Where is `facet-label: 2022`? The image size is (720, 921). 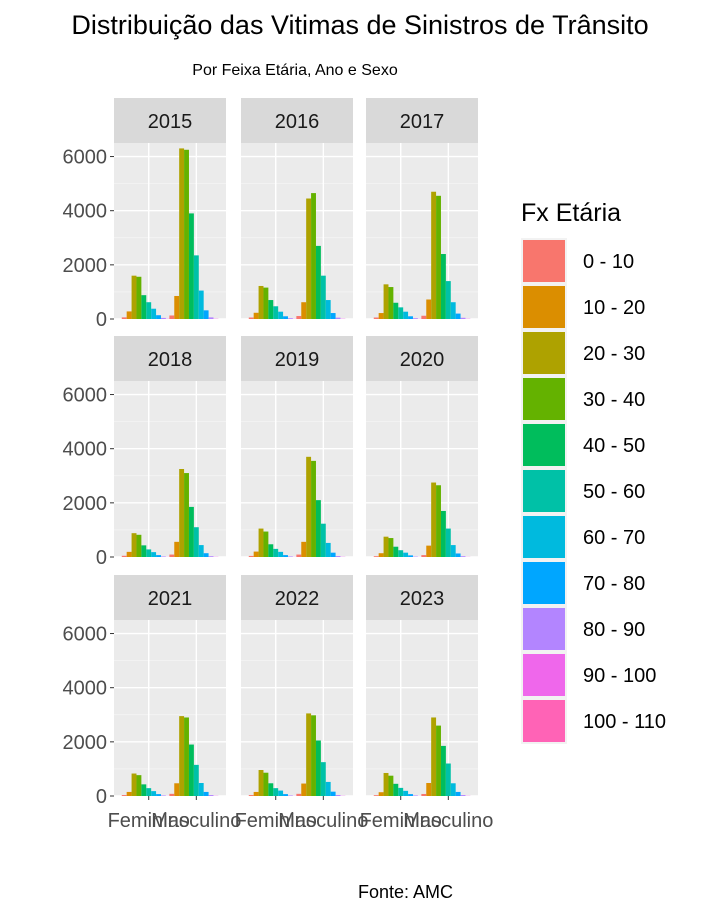
facet-label: 2022 is located at coordinates (297, 599).